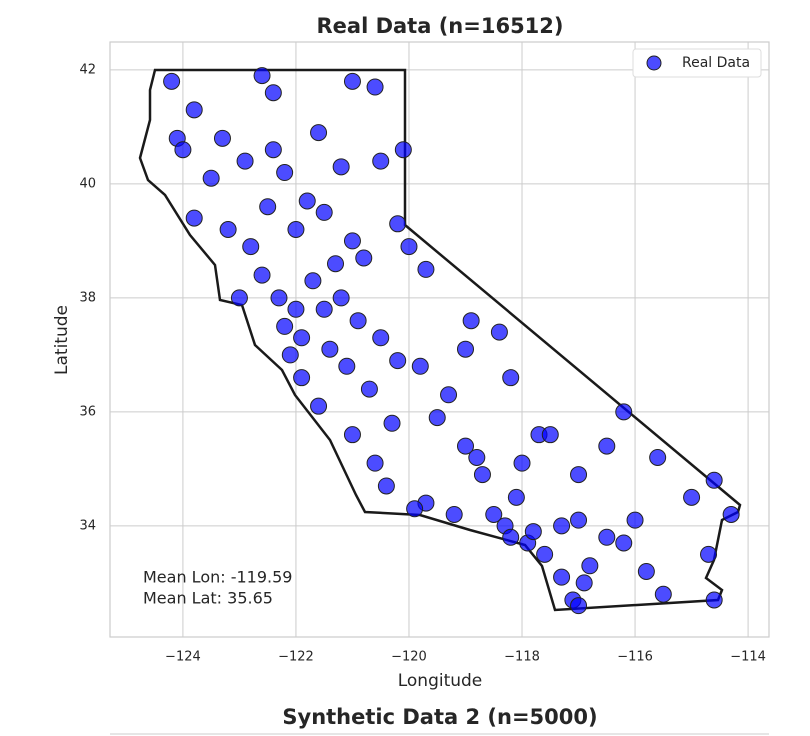  I want to click on y-tick-label: 34, so click(87, 525).